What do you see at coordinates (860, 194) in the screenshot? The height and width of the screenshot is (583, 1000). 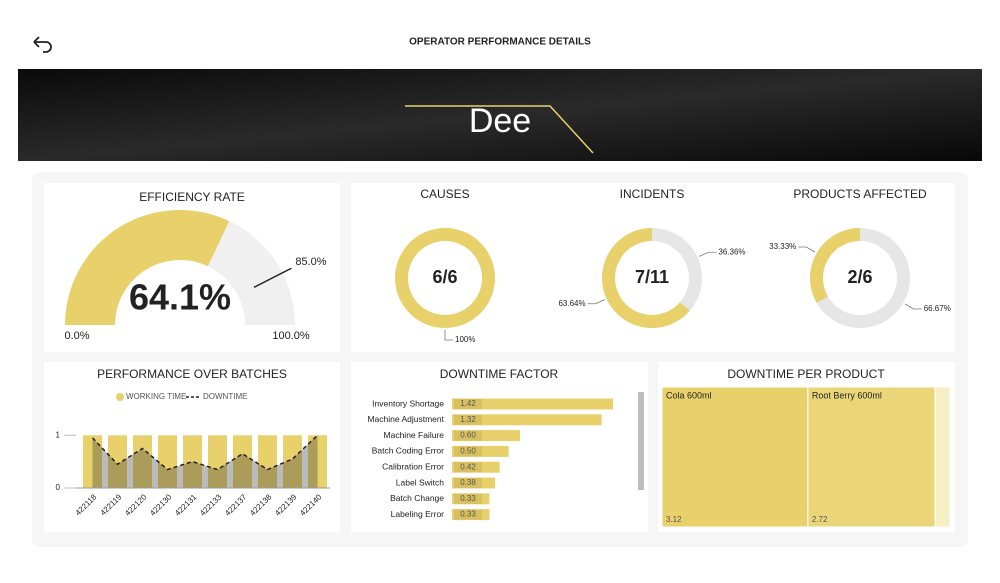 I see `card-title: PRODUCTS AFFECTED` at bounding box center [860, 194].